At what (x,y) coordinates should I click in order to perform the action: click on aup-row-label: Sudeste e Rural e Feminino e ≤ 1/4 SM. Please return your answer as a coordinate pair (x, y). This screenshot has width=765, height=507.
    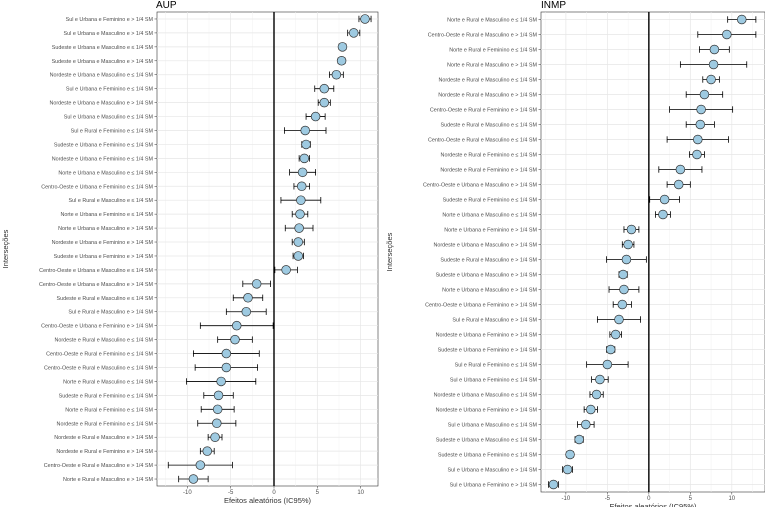
    Looking at the image, I should click on (106, 396).